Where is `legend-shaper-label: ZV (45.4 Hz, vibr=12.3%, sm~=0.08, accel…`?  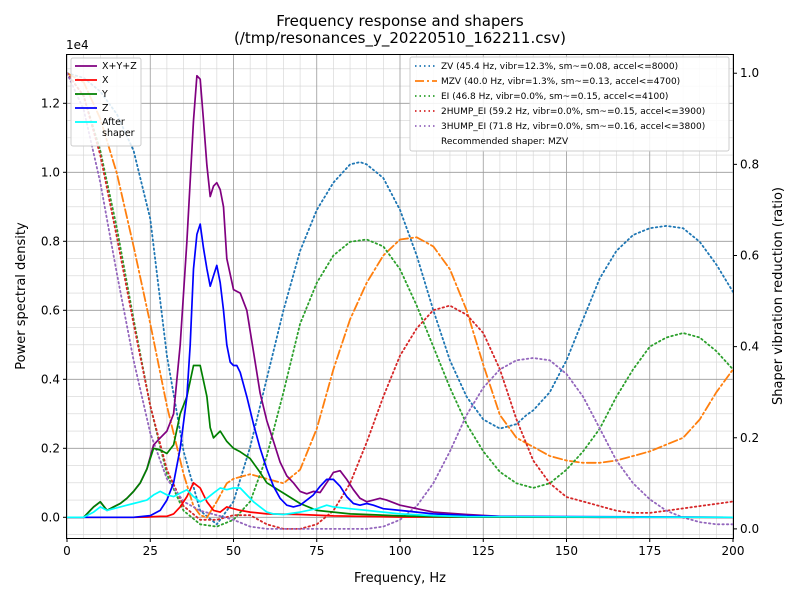
legend-shaper-label: ZV (45.4 Hz, vibr=12.3%, sm~=0.08, accel… is located at coordinates (559, 67).